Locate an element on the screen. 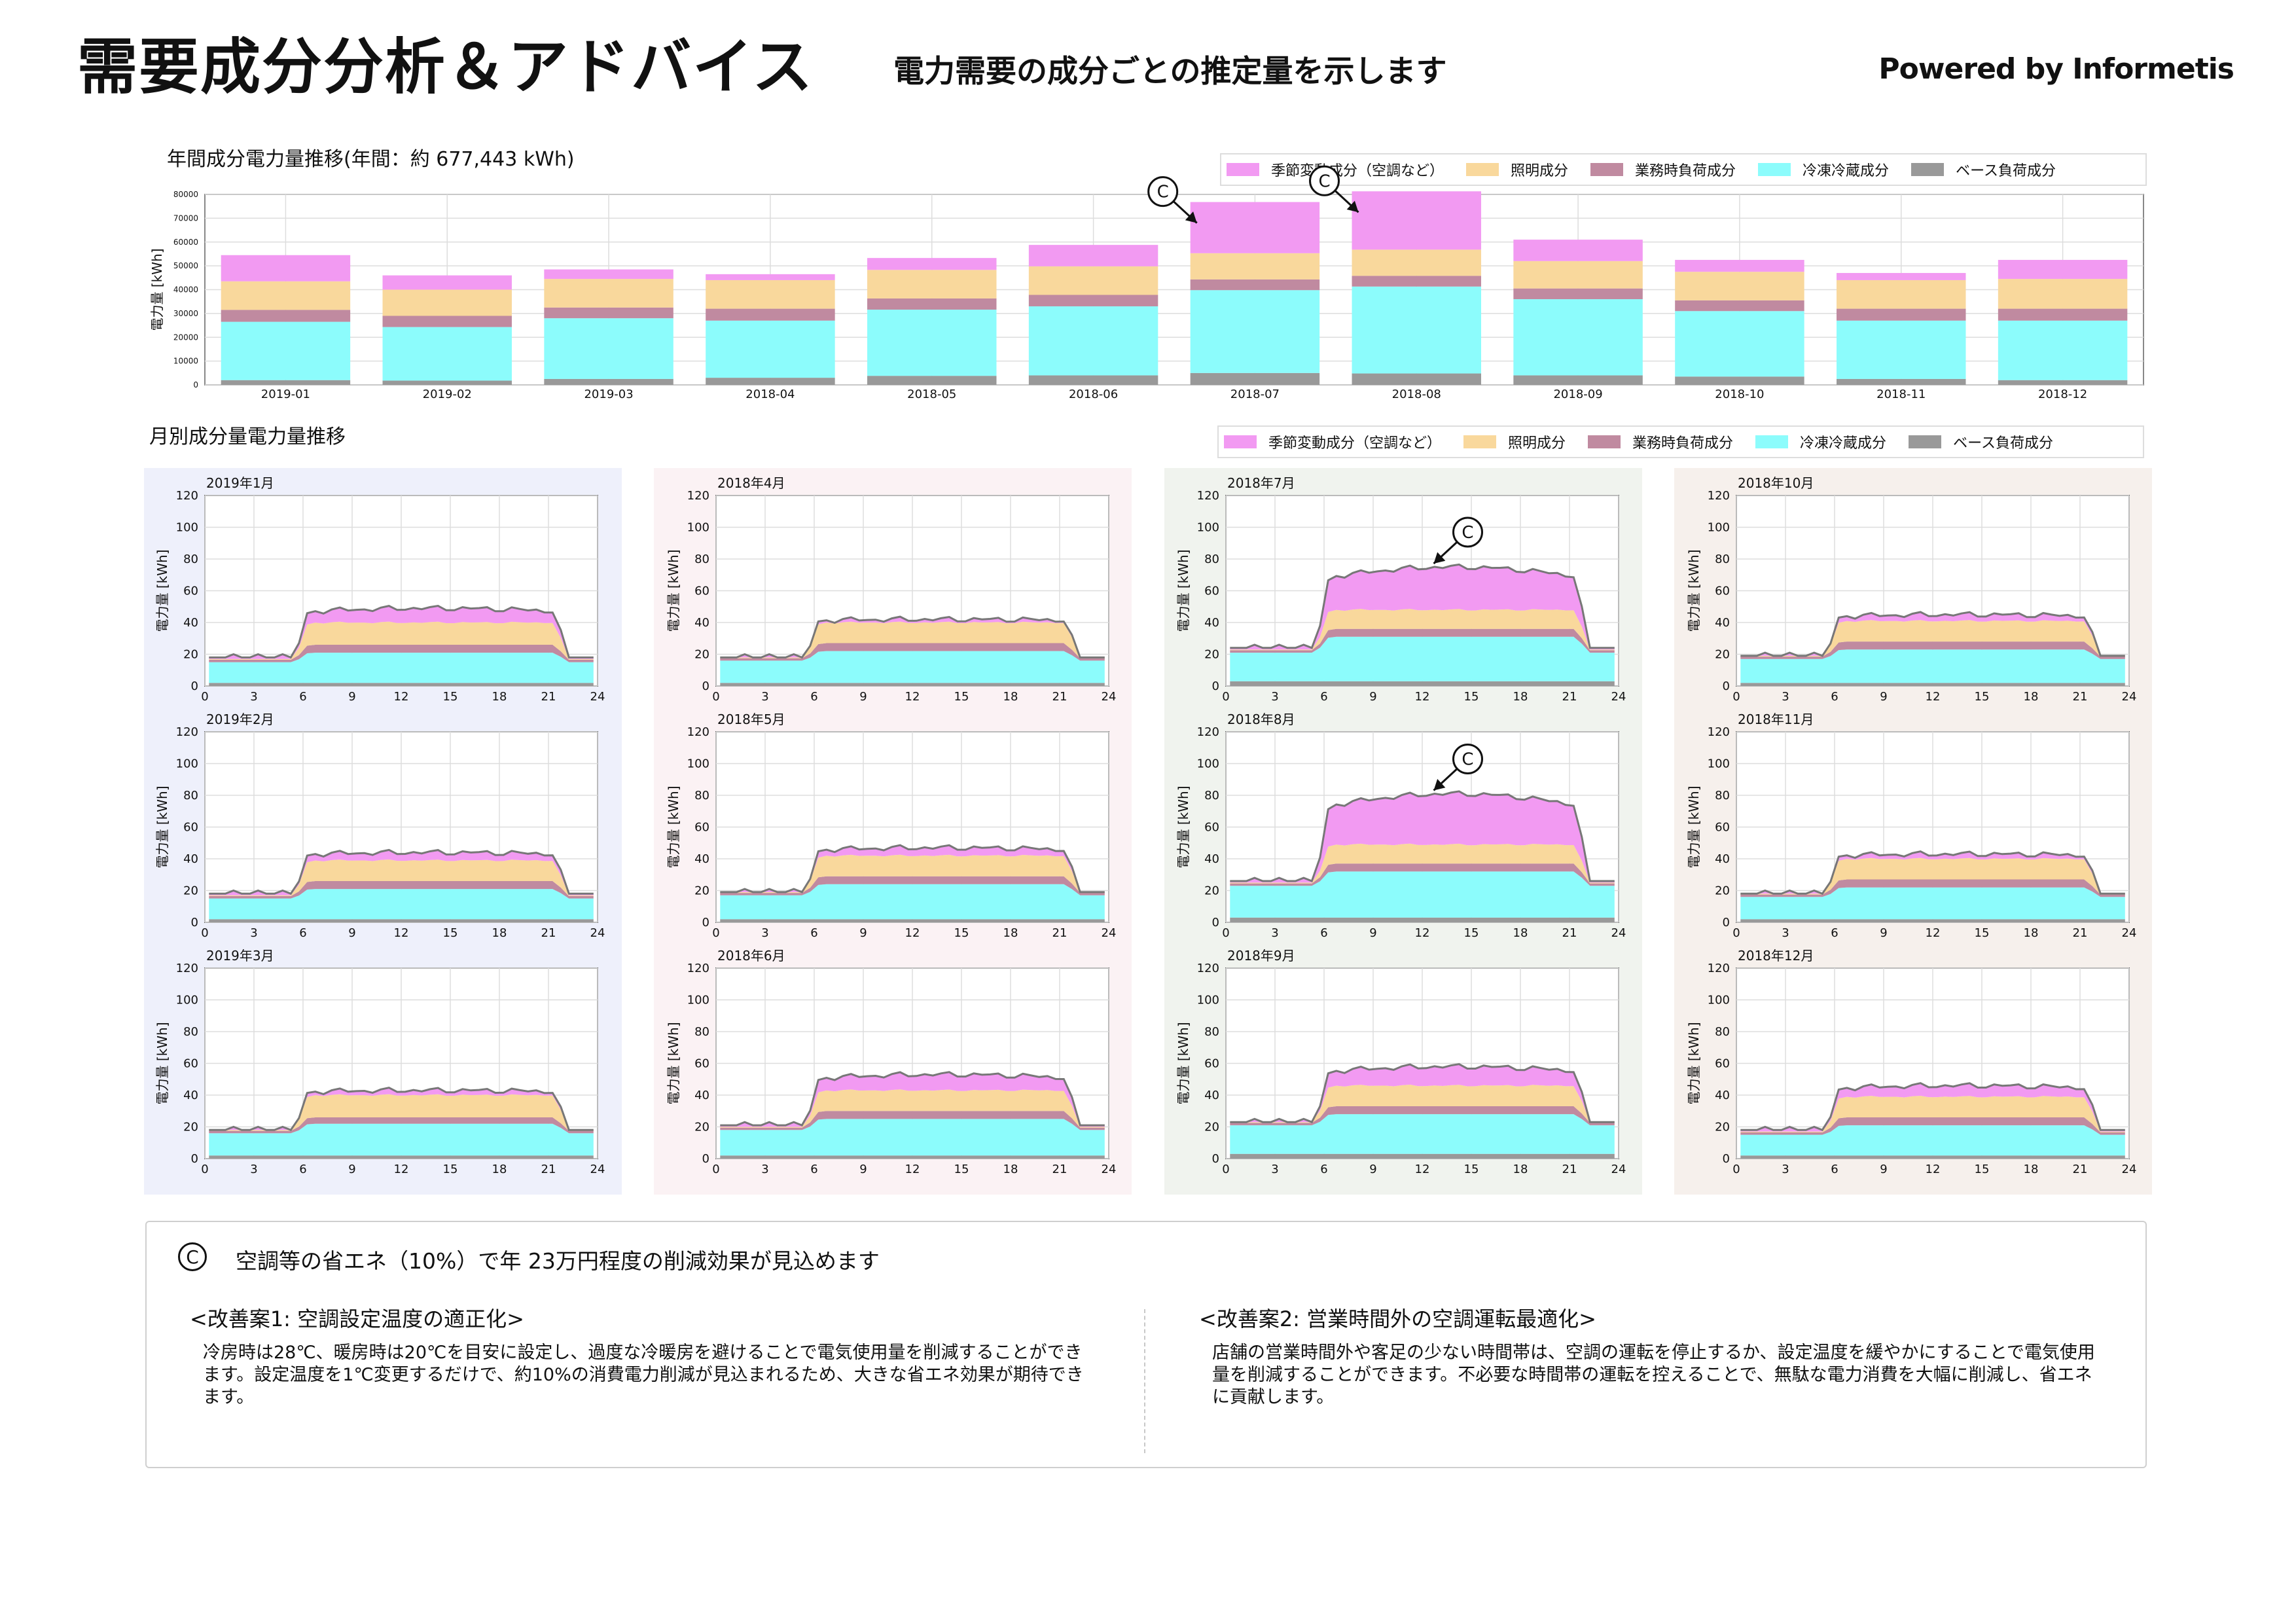 The width and height of the screenshot is (2296, 1624). legend-swatch-refrigeration is located at coordinates (1774, 169).